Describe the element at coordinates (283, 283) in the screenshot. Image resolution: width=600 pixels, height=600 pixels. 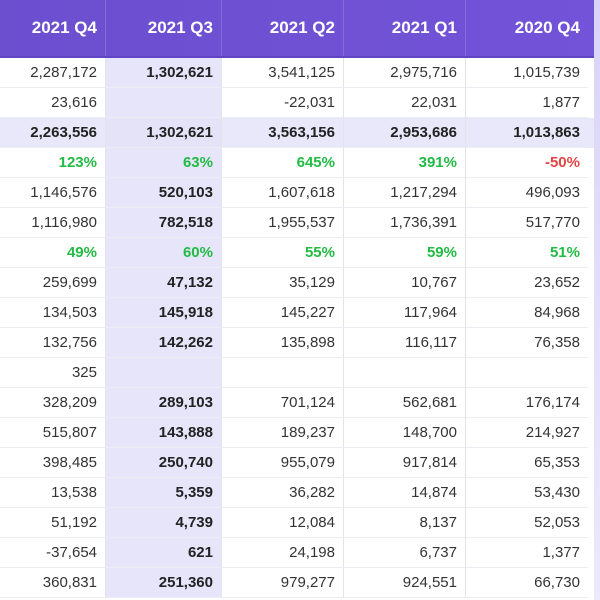
I see `table-cell: 35,129` at that location.